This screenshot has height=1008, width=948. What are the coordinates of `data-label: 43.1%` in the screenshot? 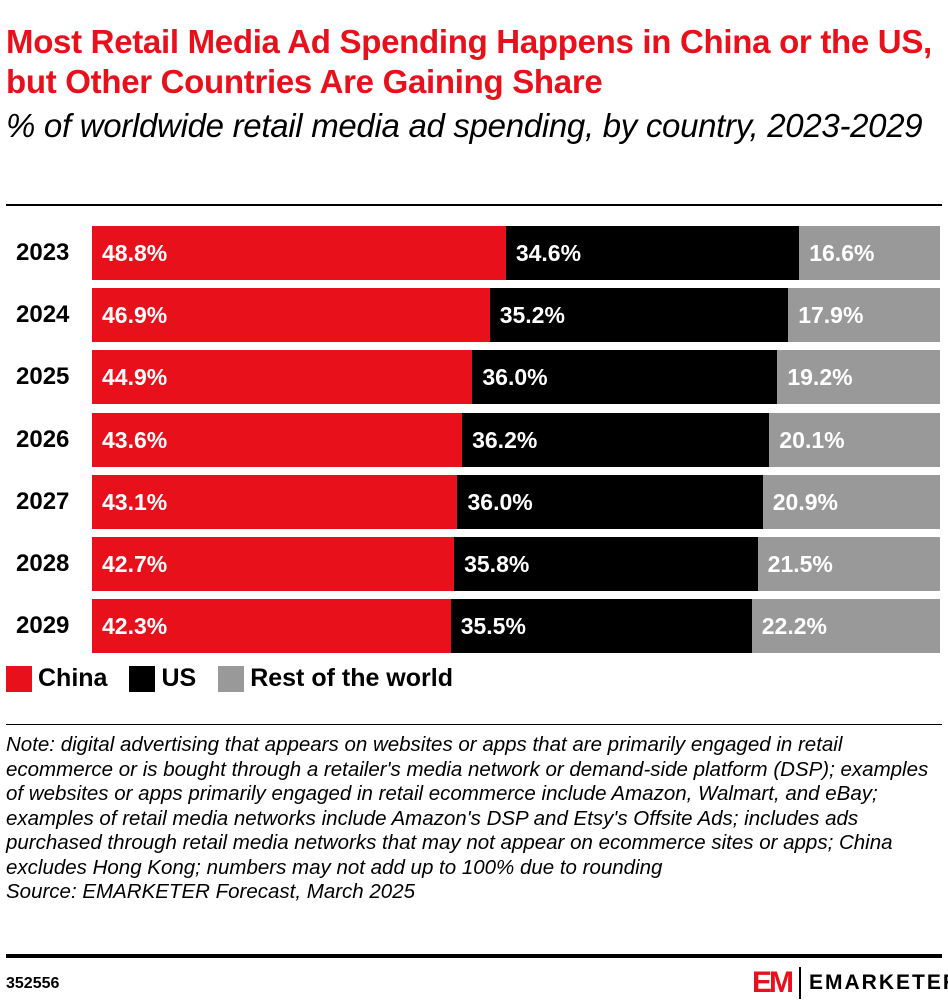 It's located at (135, 501).